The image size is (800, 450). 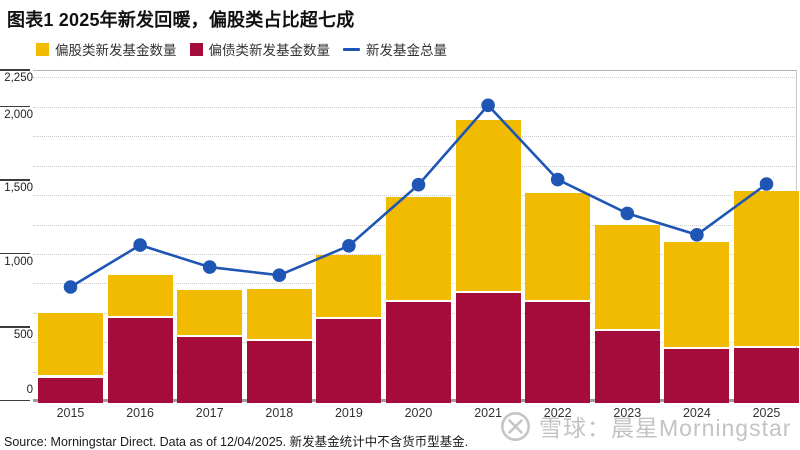 What do you see at coordinates (488, 347) in the screenshot?
I see `bond-bar-2021` at bounding box center [488, 347].